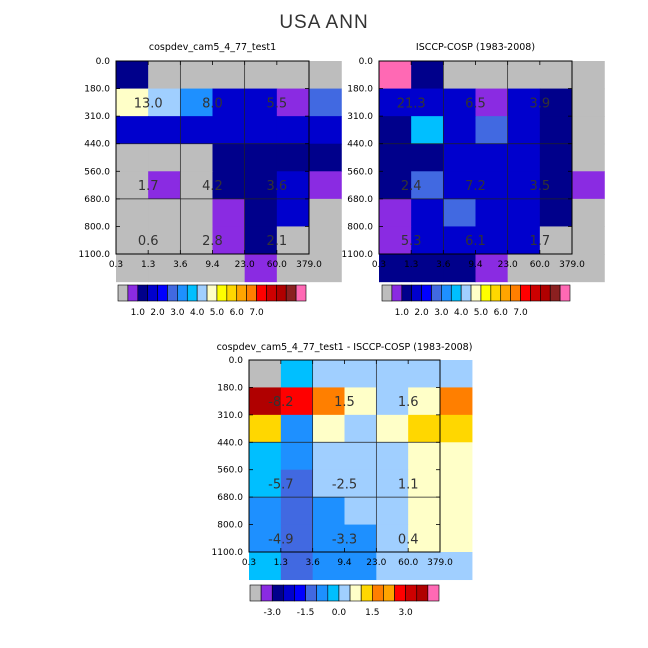 This screenshot has height=648, width=648. I want to click on x-tick-label: 60.0, so click(540, 265).